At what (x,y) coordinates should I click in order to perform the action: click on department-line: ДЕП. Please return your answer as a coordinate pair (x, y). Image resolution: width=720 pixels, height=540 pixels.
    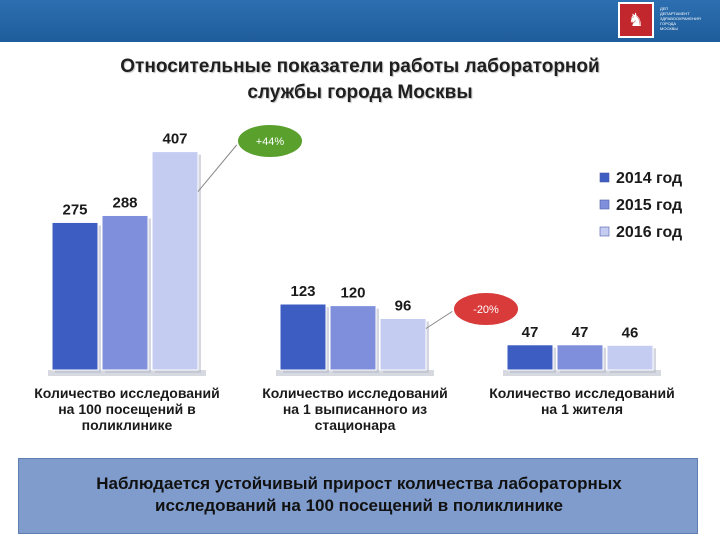
    Looking at the image, I should click on (664, 8).